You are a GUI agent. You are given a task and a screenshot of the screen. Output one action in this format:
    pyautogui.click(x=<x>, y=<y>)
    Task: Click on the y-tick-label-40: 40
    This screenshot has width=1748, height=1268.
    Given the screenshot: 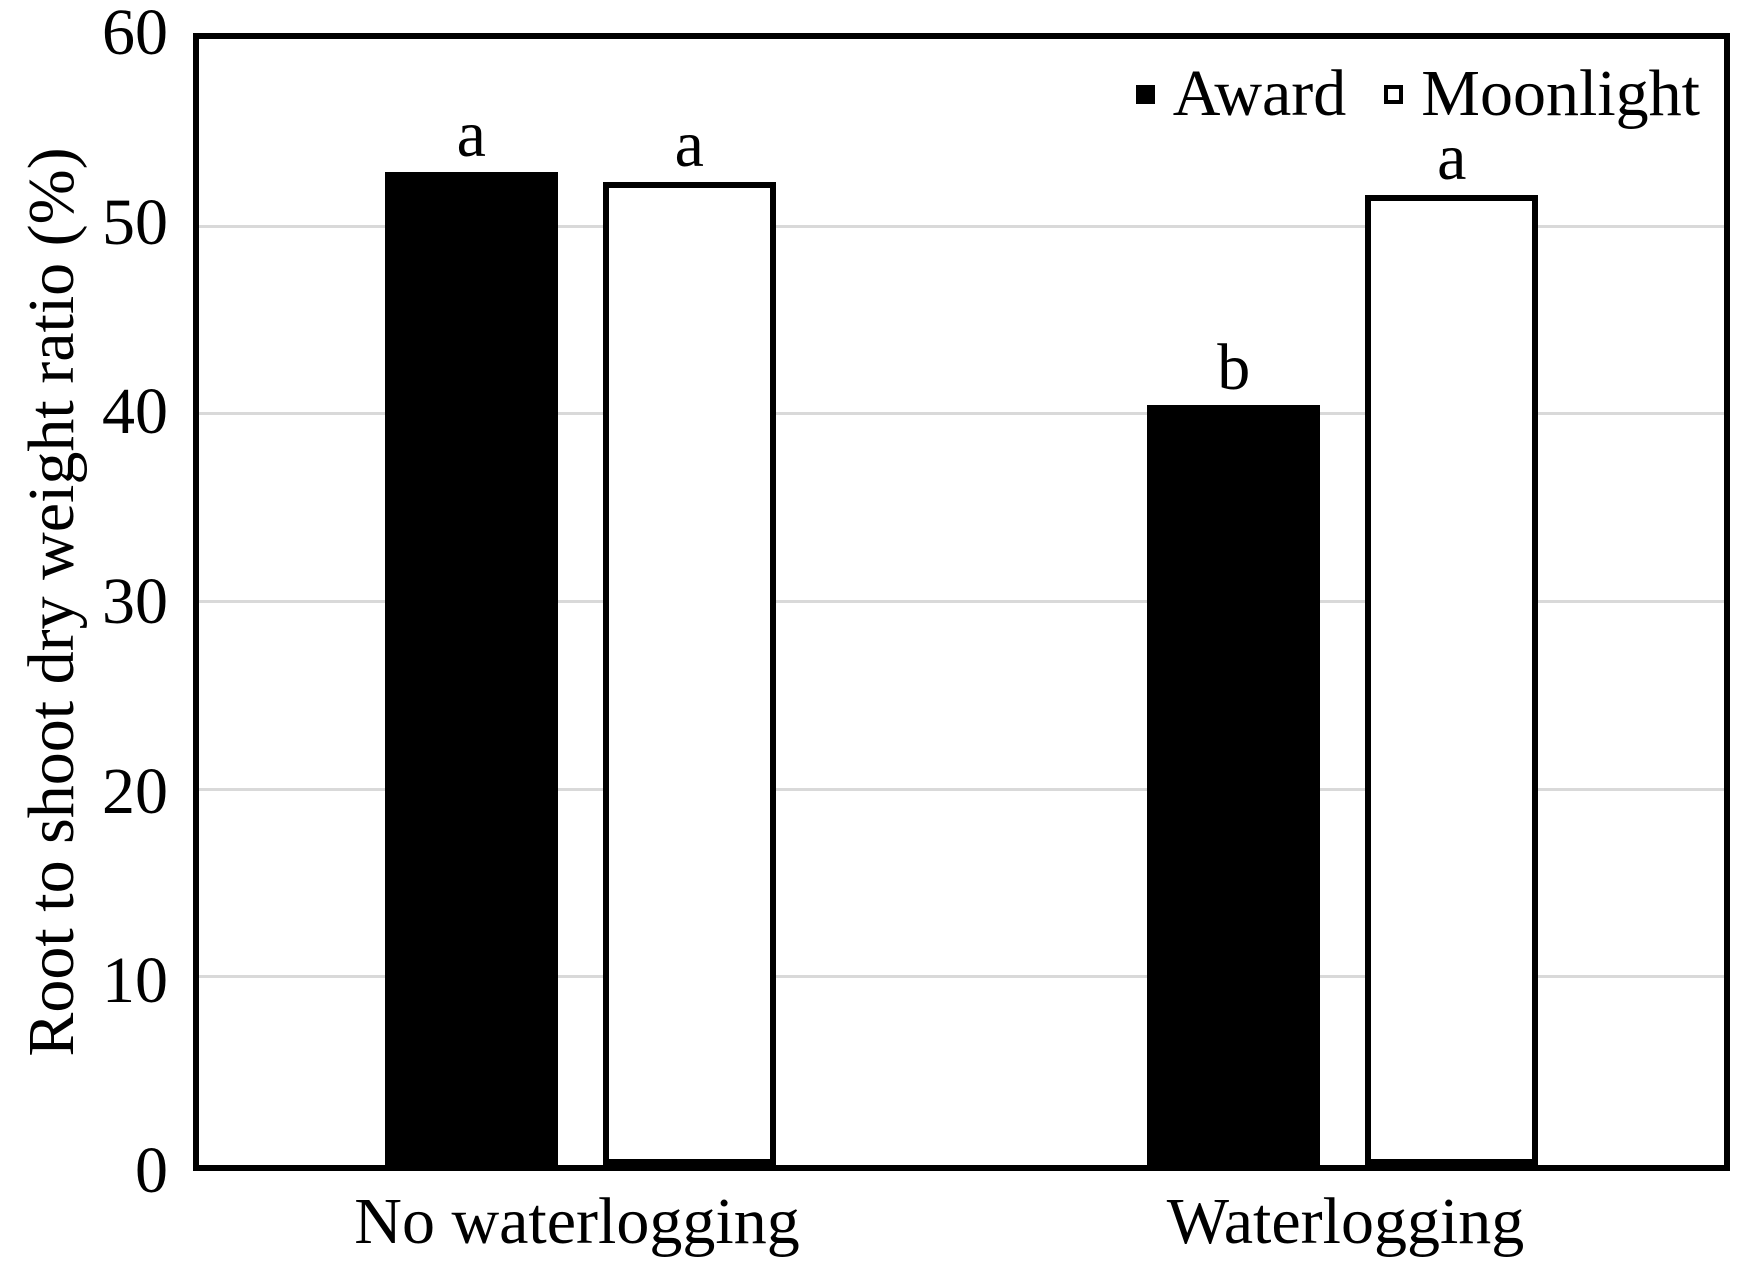 What is the action you would take?
    pyautogui.click(x=135, y=412)
    